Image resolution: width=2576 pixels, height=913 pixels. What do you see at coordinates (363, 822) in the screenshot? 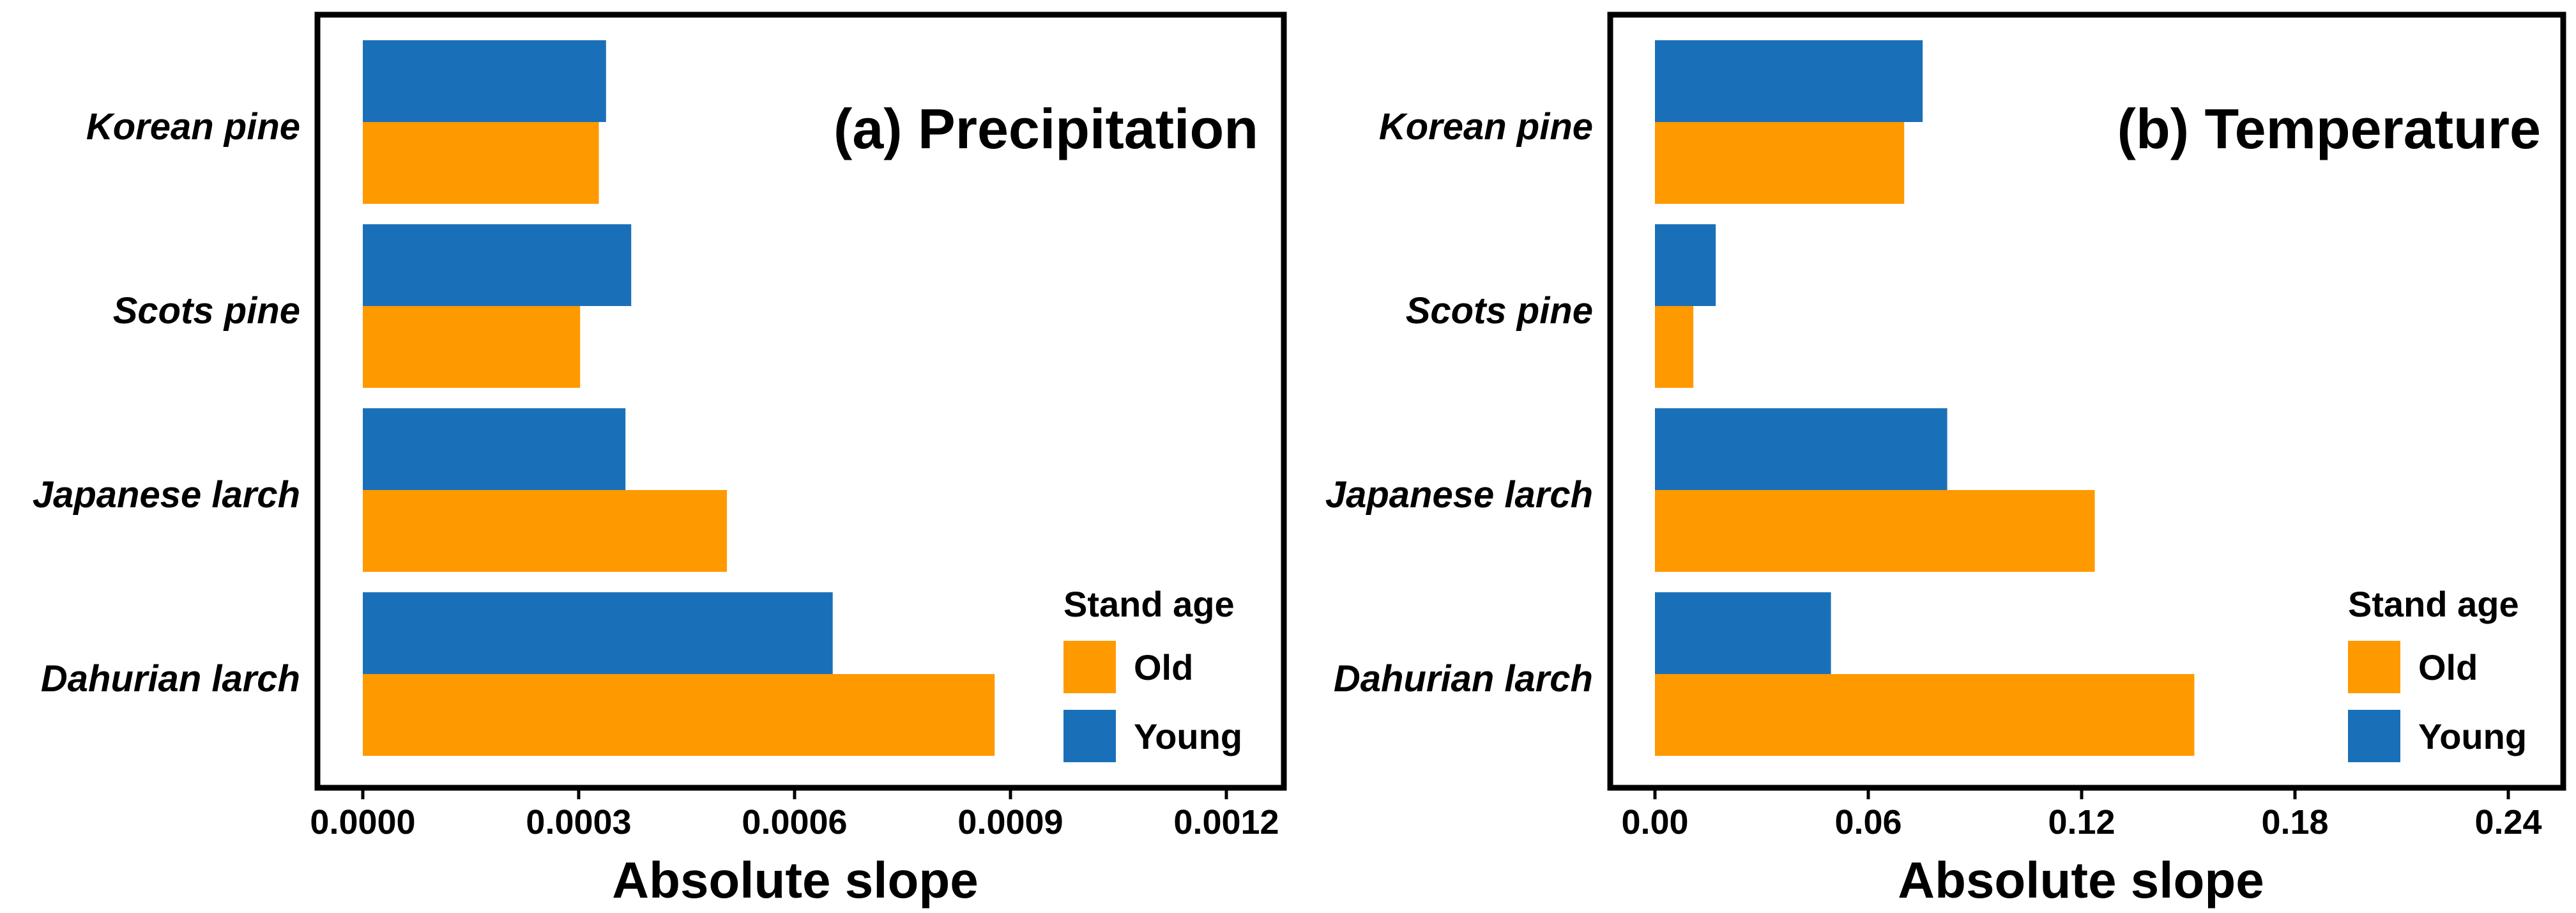
I see `x-tick-label-0: 0.0000` at bounding box center [363, 822].